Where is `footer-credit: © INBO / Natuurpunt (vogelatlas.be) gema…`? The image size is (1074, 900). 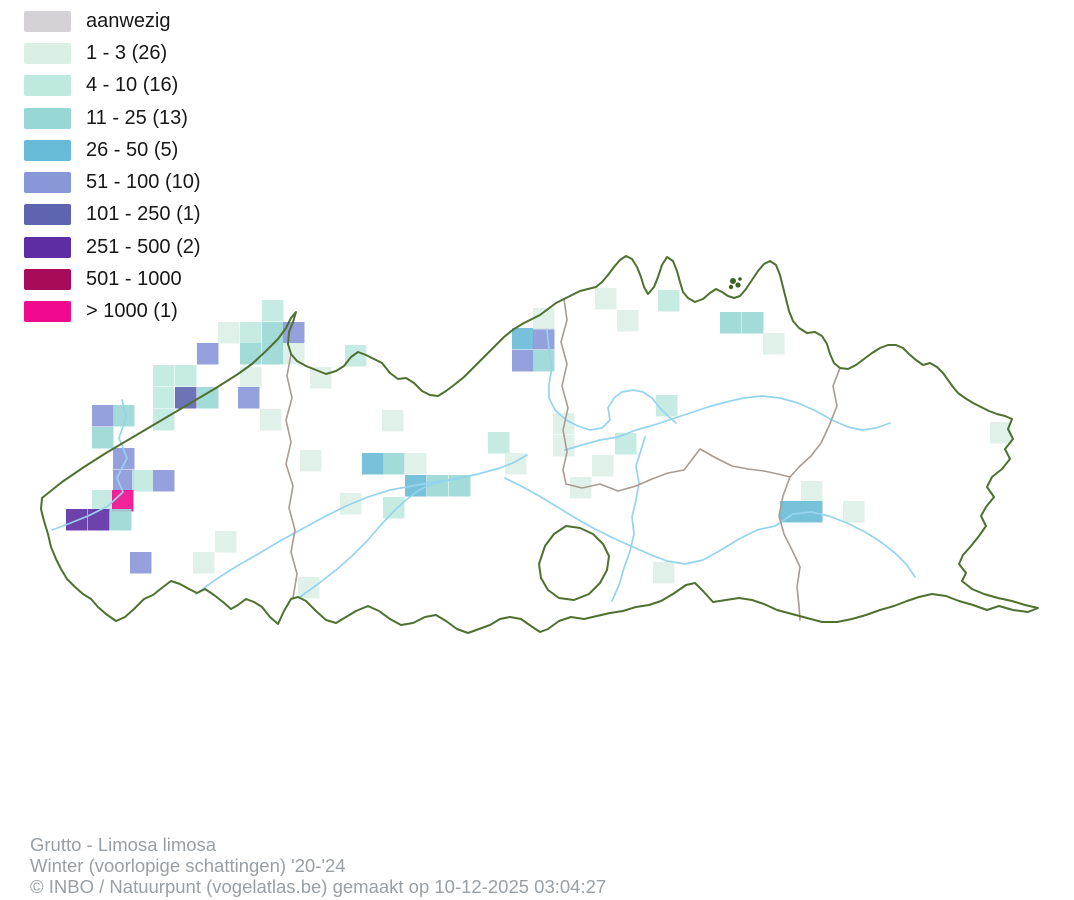
footer-credit: © INBO / Natuurpunt (vogelatlas.be) gema… is located at coordinates (318, 886).